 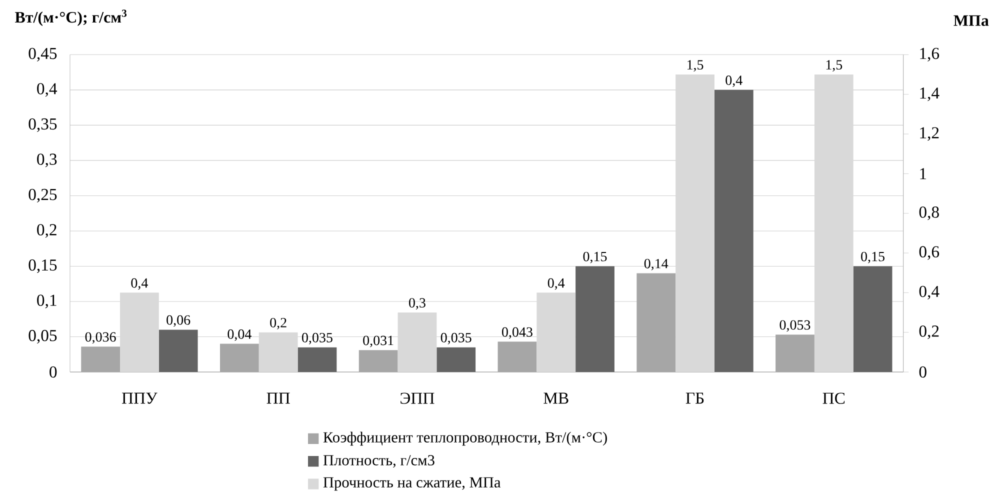 What do you see at coordinates (178, 321) in the screenshot?
I see `data-label: 0,06` at bounding box center [178, 321].